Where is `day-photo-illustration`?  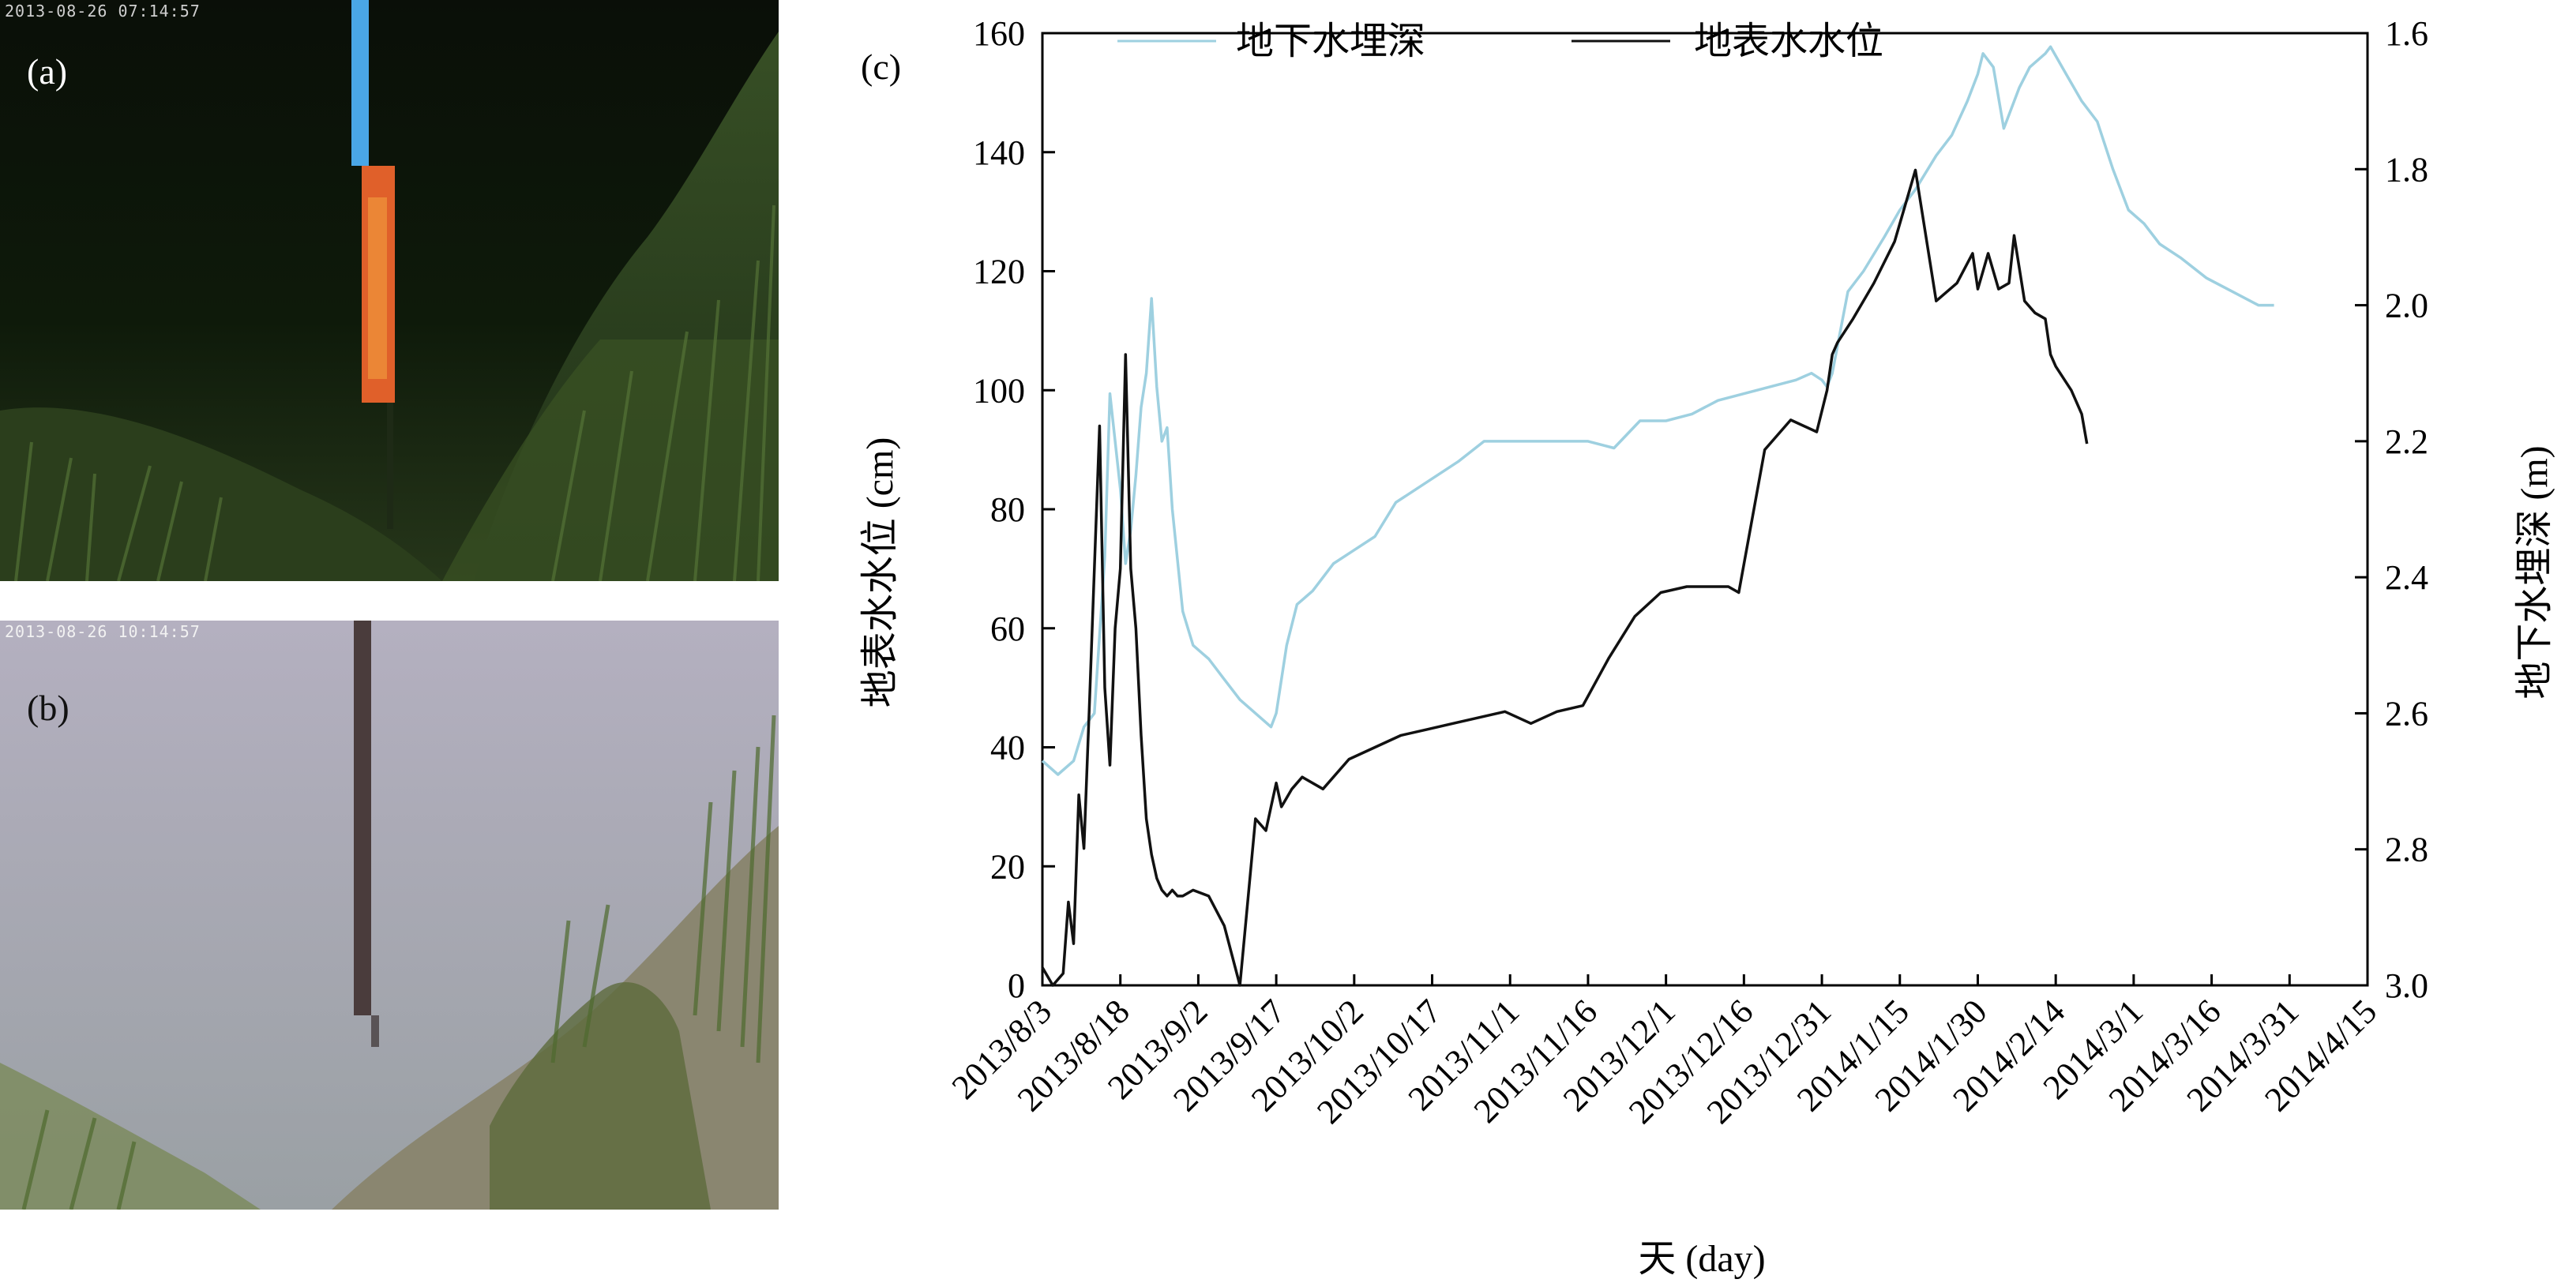
day-photo-illustration is located at coordinates (389, 915).